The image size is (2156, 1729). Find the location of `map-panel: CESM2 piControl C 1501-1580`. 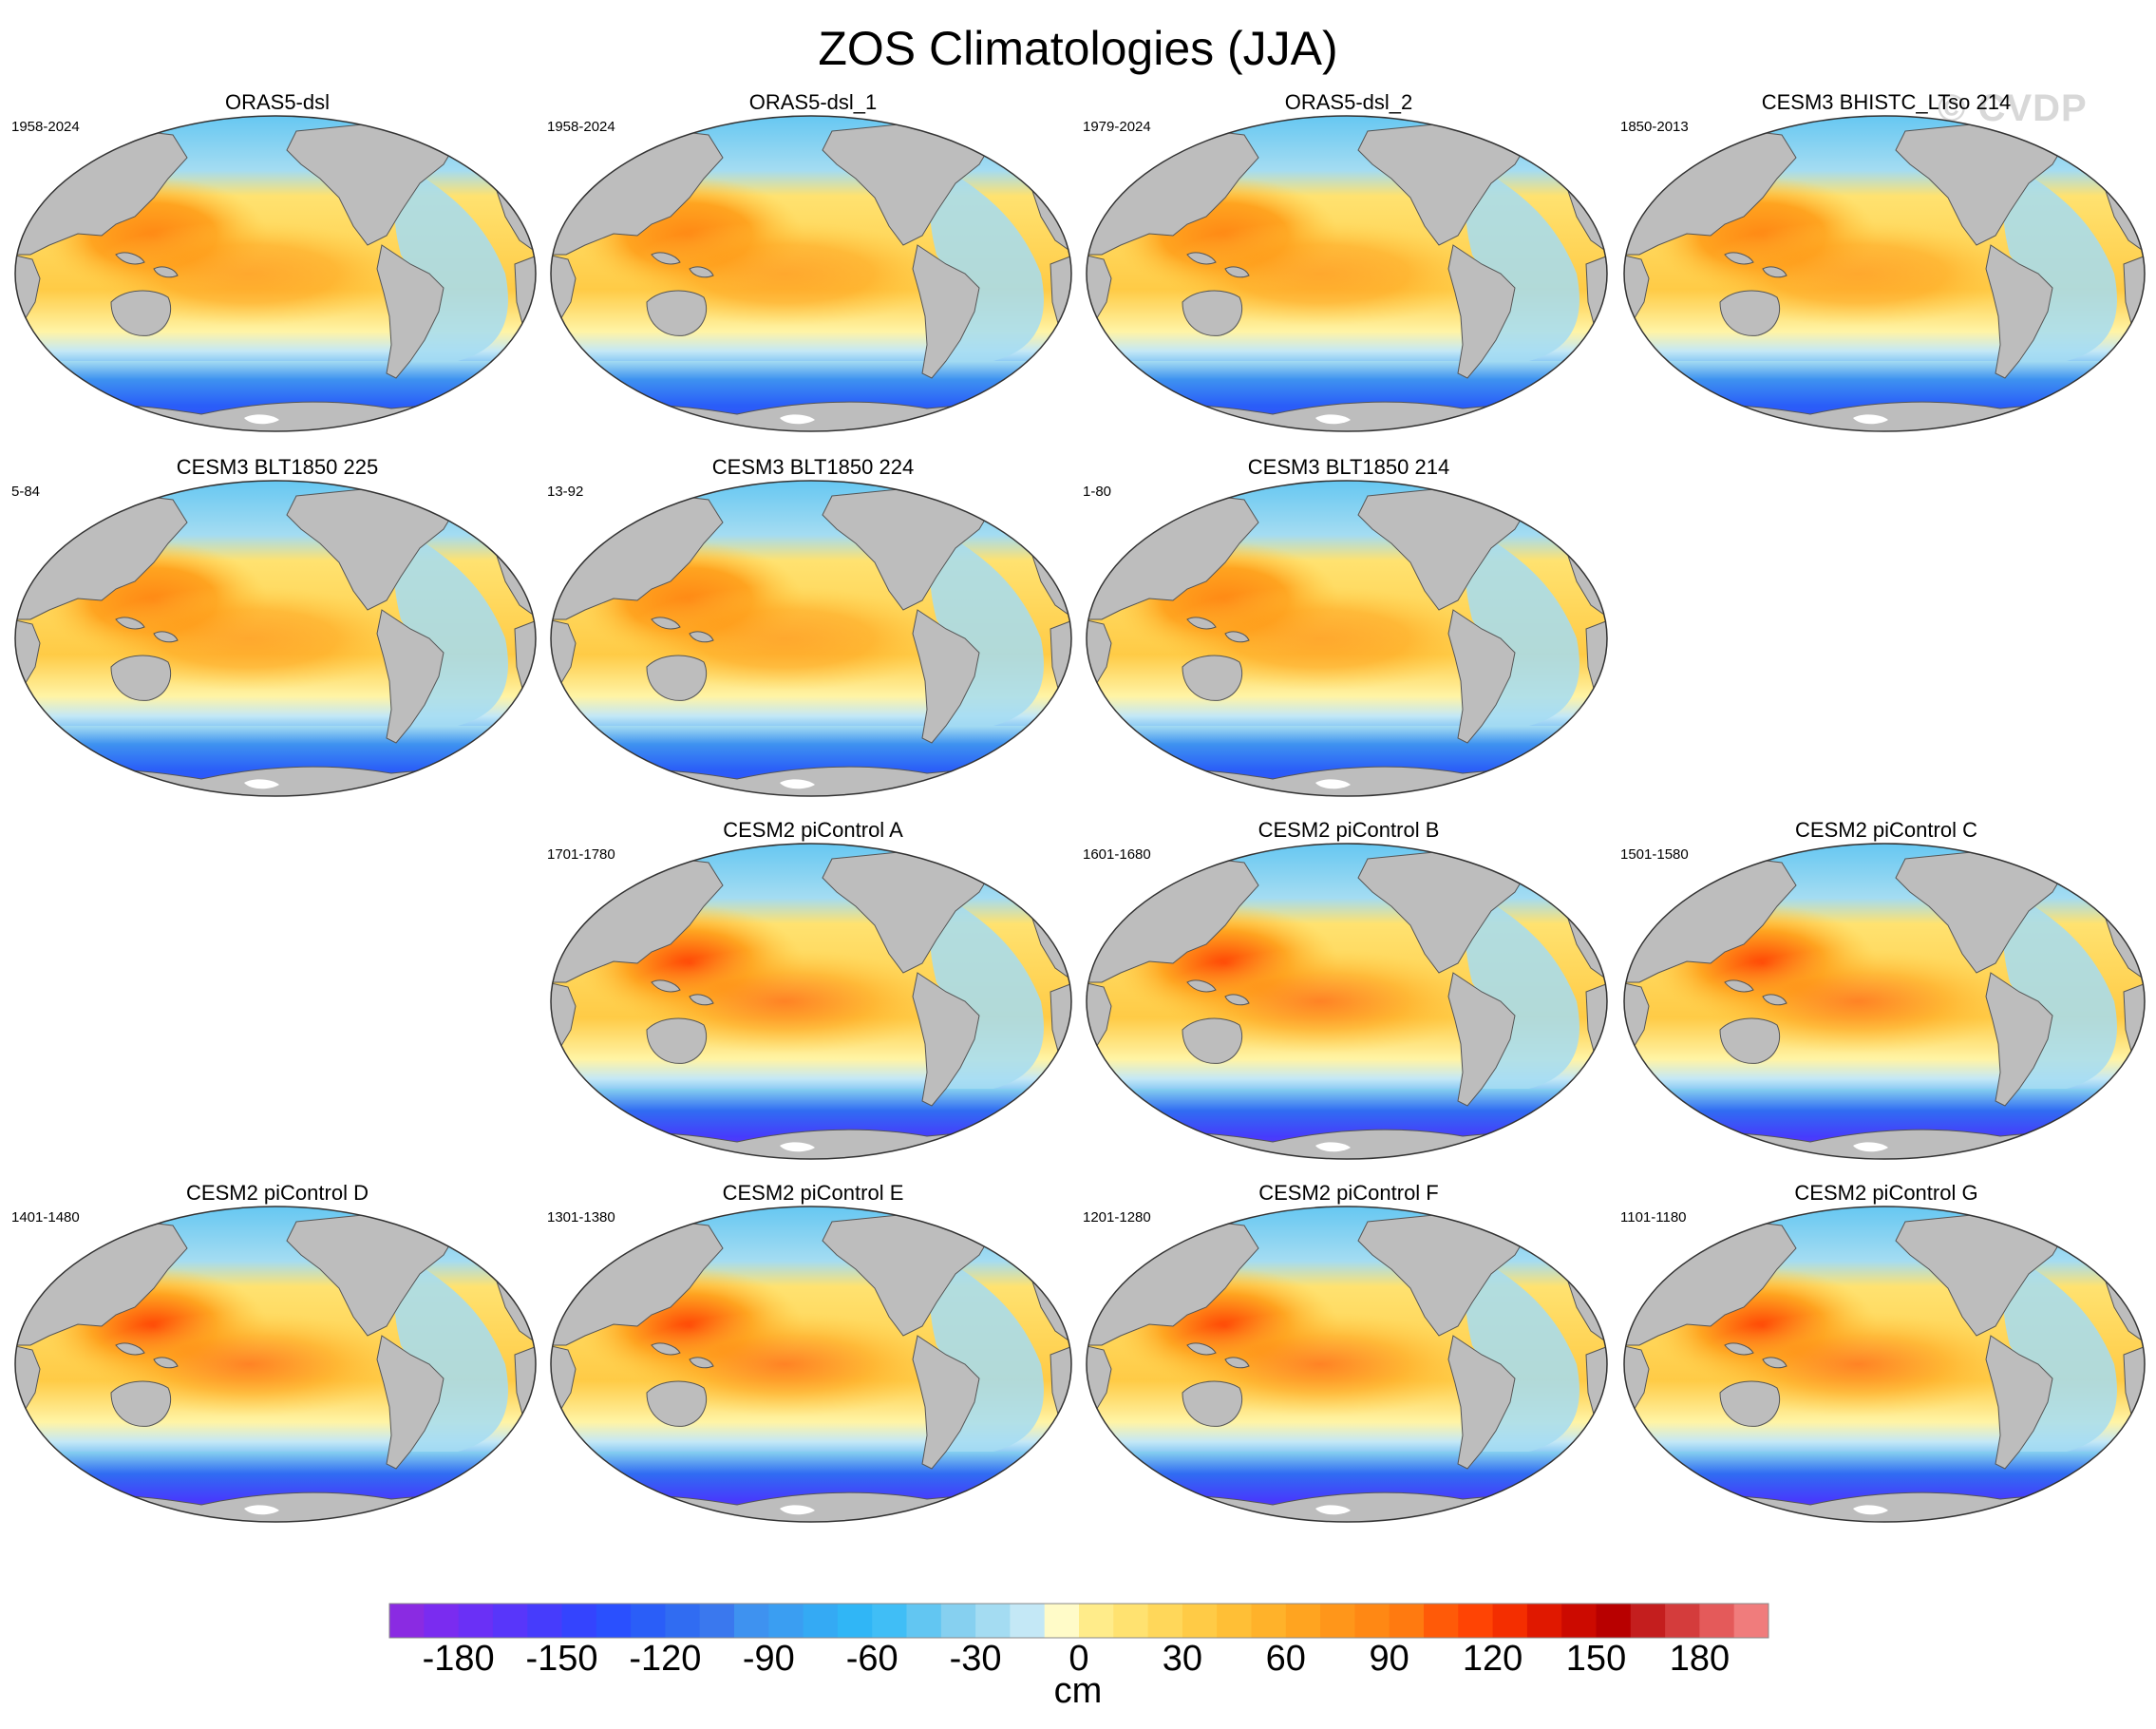

map-panel: CESM2 piControl C 1501-1580 is located at coordinates (1886, 992).